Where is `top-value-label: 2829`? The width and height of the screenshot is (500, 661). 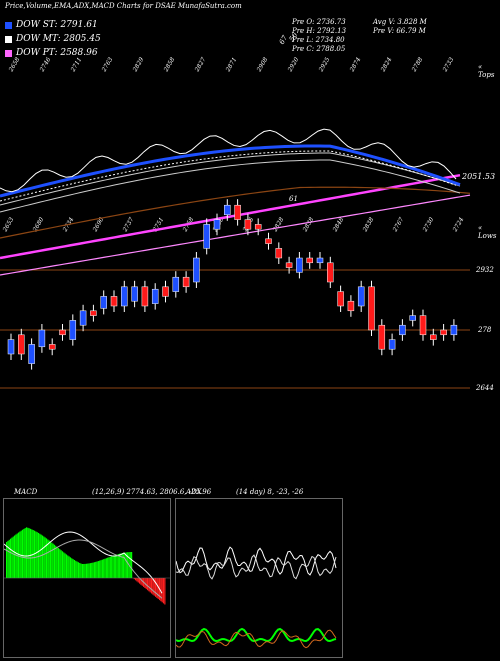 top-value-label: 2829 is located at coordinates (138, 65).